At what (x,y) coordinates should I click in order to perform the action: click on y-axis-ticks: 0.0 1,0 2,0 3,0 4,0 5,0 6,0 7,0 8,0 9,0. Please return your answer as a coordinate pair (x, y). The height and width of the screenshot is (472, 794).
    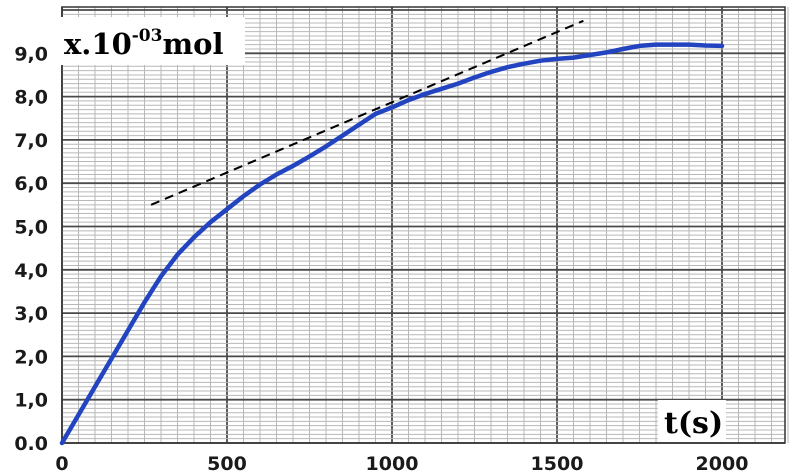
    Looking at the image, I should click on (31, 249).